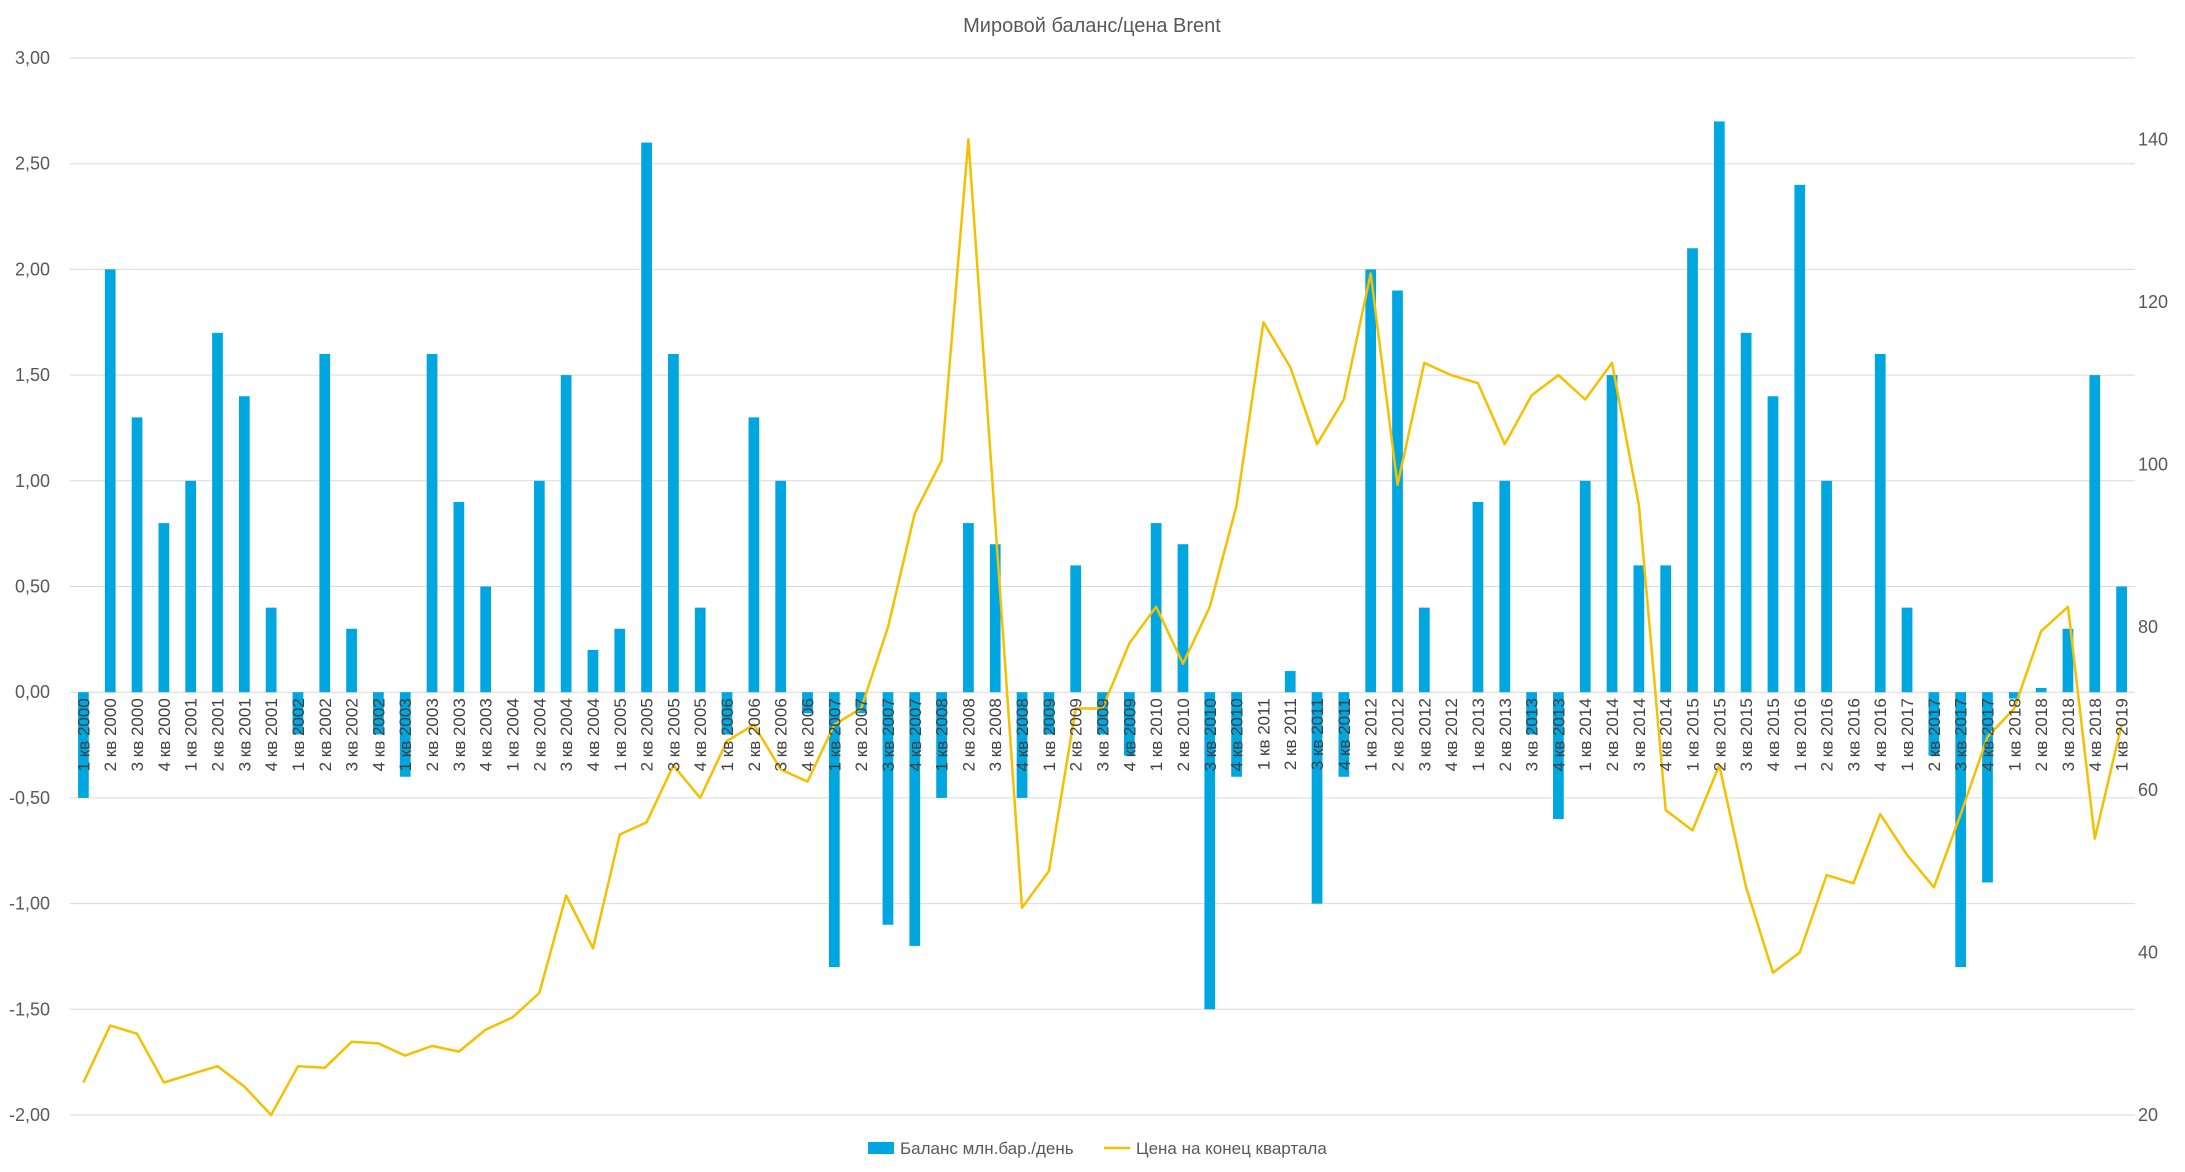 The width and height of the screenshot is (2185, 1172). I want to click on category-label: 4 кв 2010, so click(1237, 734).